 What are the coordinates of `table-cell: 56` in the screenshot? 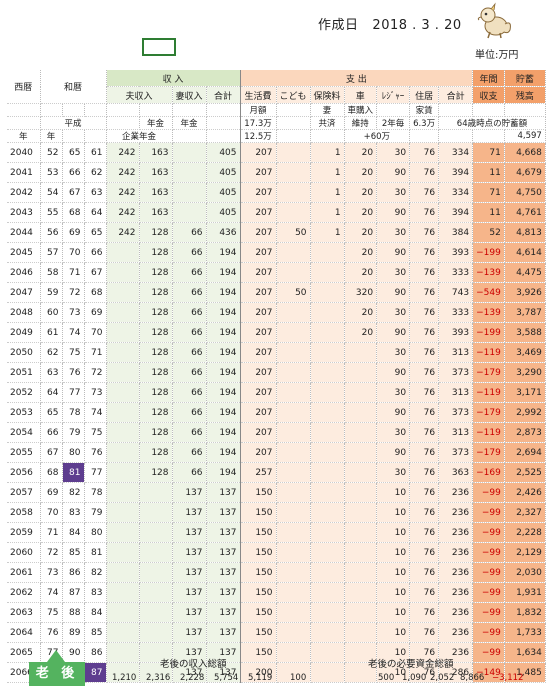 It's located at (51, 232).